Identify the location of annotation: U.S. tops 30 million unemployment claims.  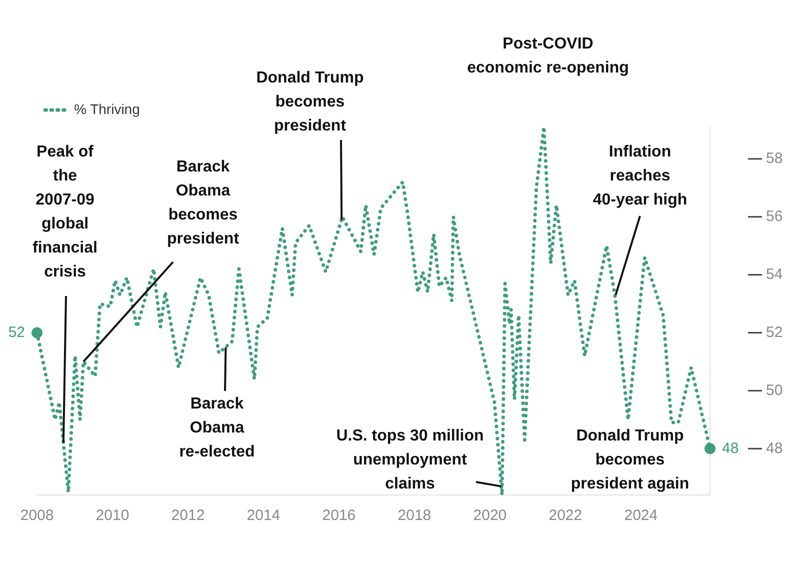
(410, 459).